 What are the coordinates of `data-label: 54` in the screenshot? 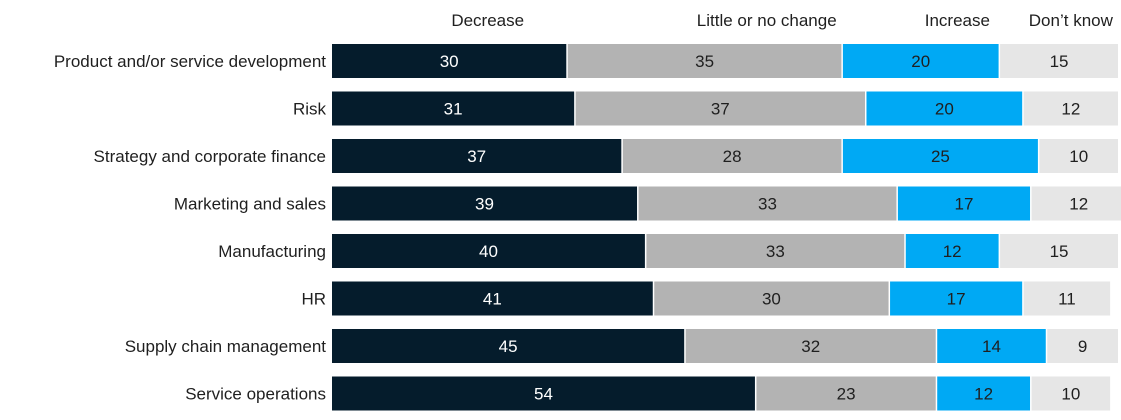 It's located at (543, 394).